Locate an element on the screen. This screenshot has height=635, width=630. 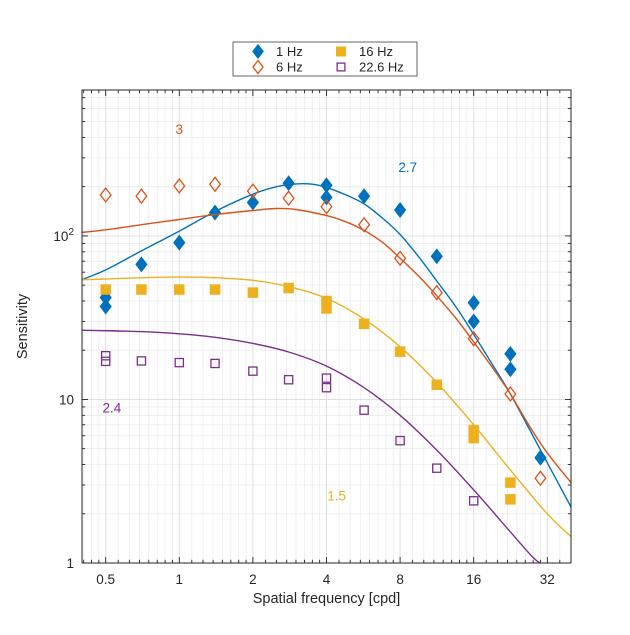
annotation-16-hz: 1.5 is located at coordinates (336, 496).